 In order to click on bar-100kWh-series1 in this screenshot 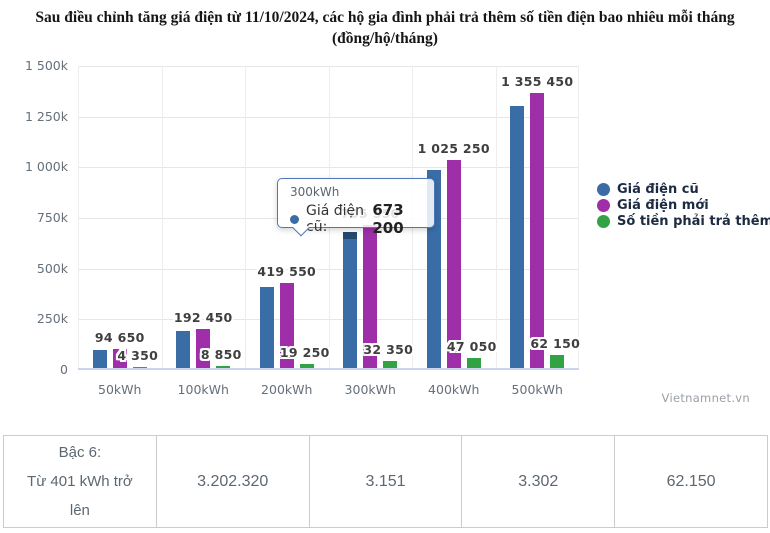, I will do `click(203, 348)`.